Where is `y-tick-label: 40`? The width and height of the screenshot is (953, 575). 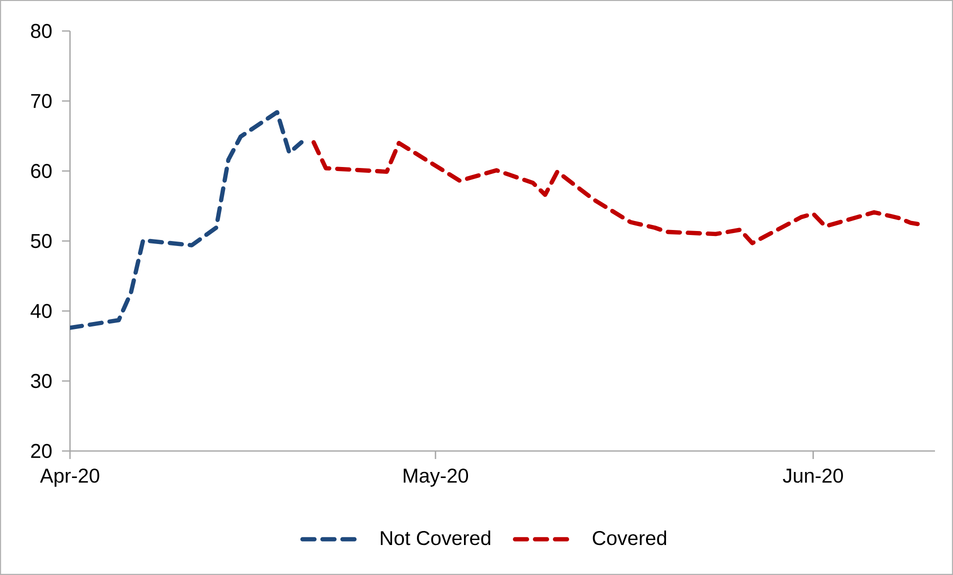 y-tick-label: 40 is located at coordinates (41, 311).